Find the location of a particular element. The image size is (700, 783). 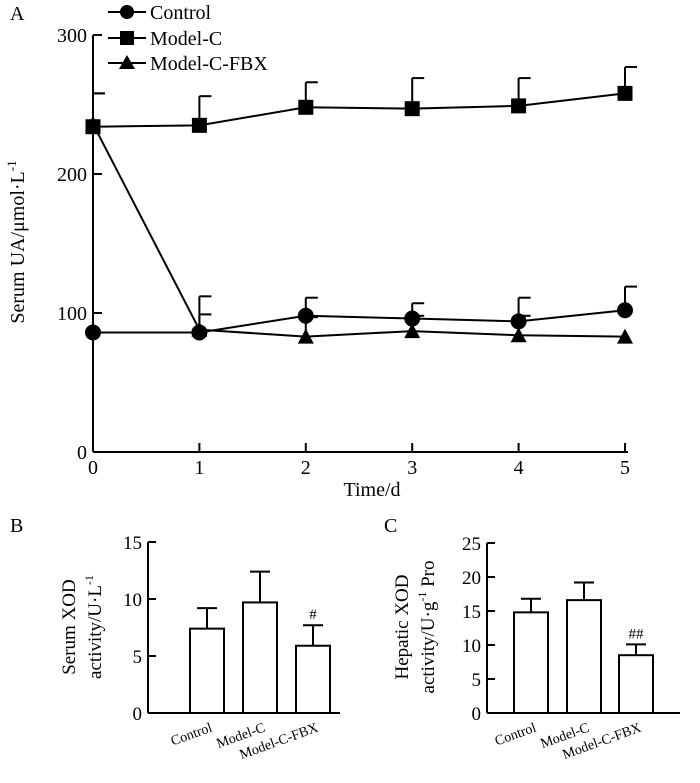

x-tick-label: 4 is located at coordinates (519, 468).